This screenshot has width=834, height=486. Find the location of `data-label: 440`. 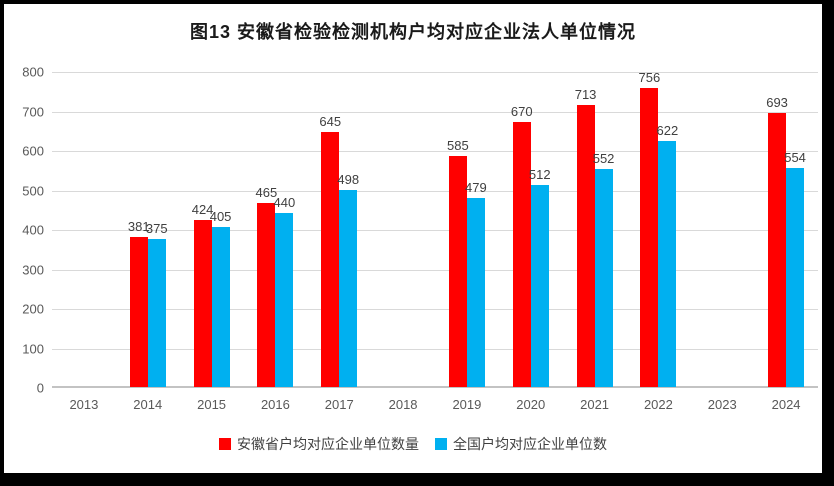

data-label: 440 is located at coordinates (284, 203).